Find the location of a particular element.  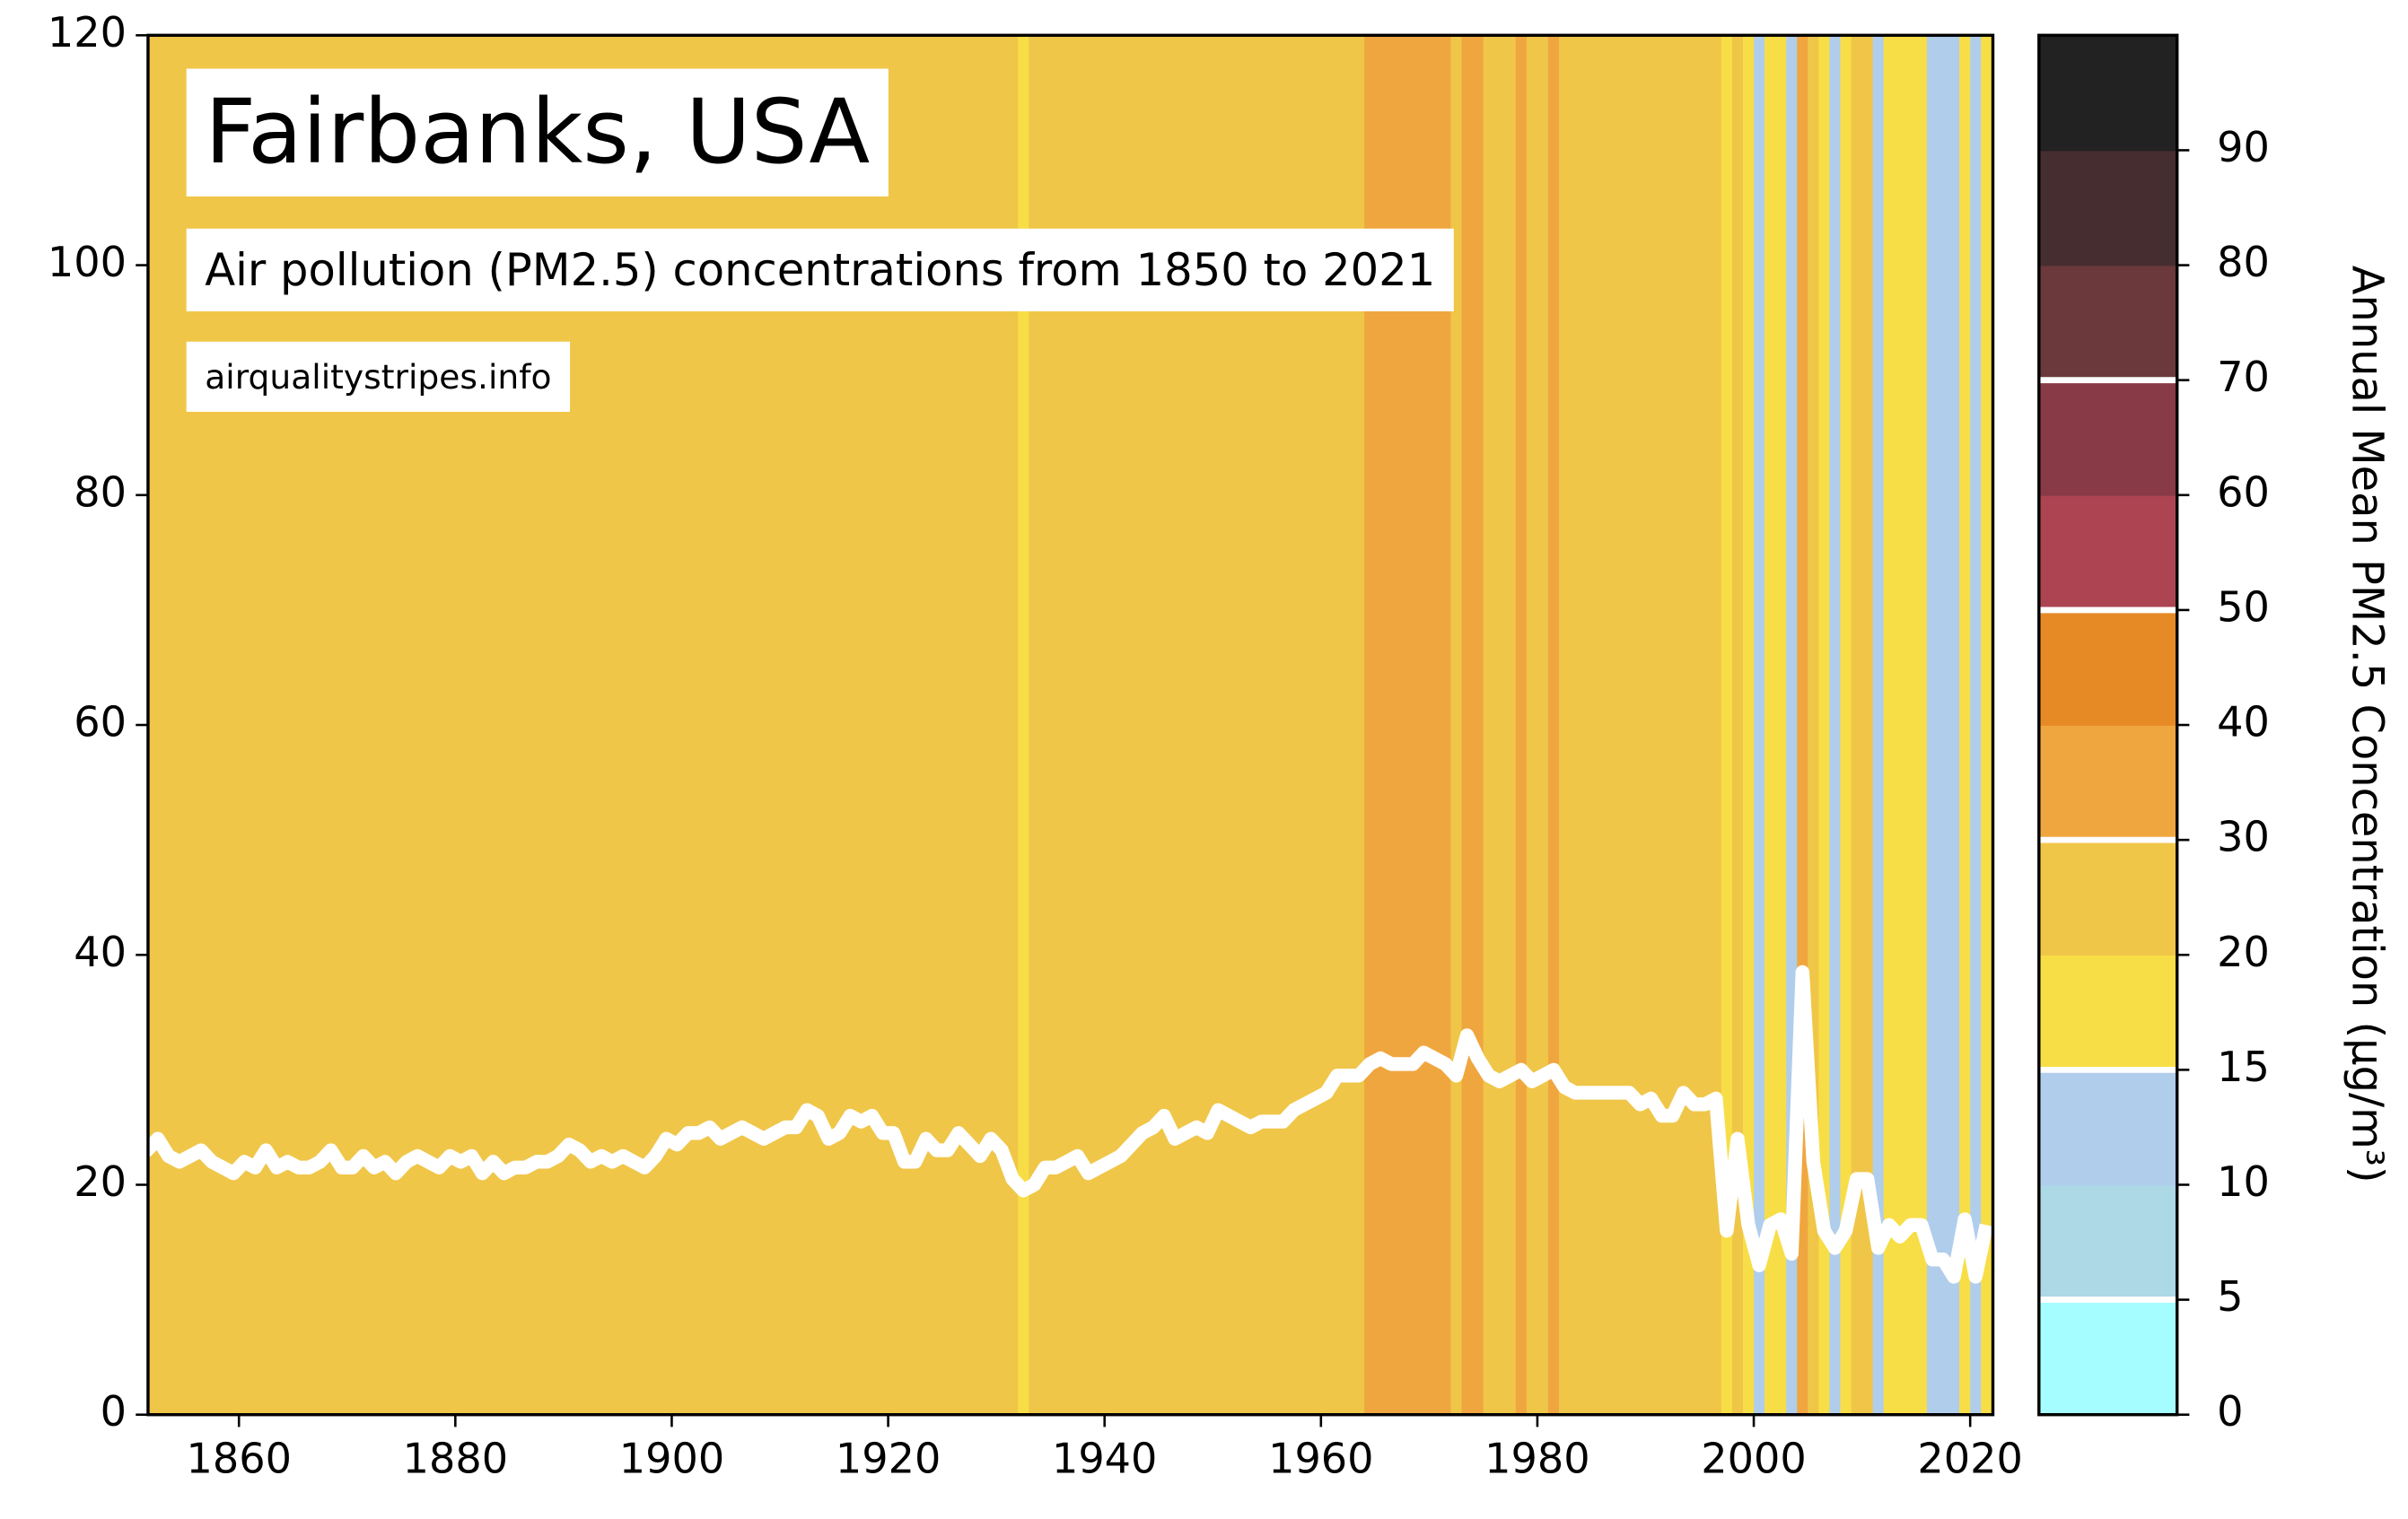

x-tick-label: 1860 is located at coordinates (238, 1459).